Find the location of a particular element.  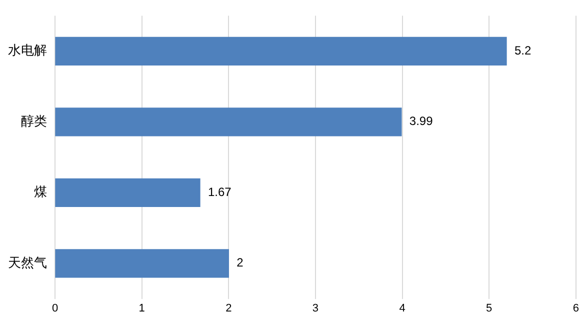

data-label: 5.2 is located at coordinates (523, 50).